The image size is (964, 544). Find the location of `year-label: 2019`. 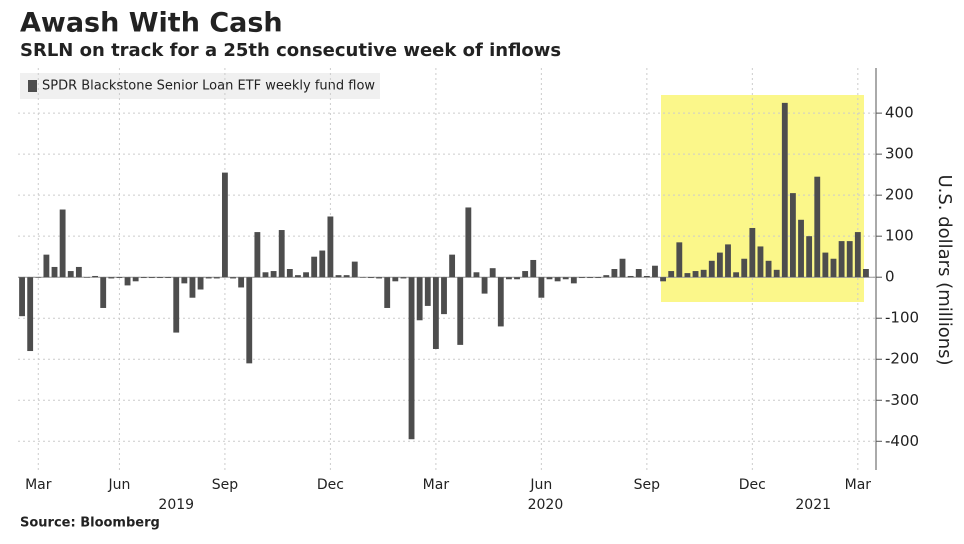

year-label: 2019 is located at coordinates (176, 505).